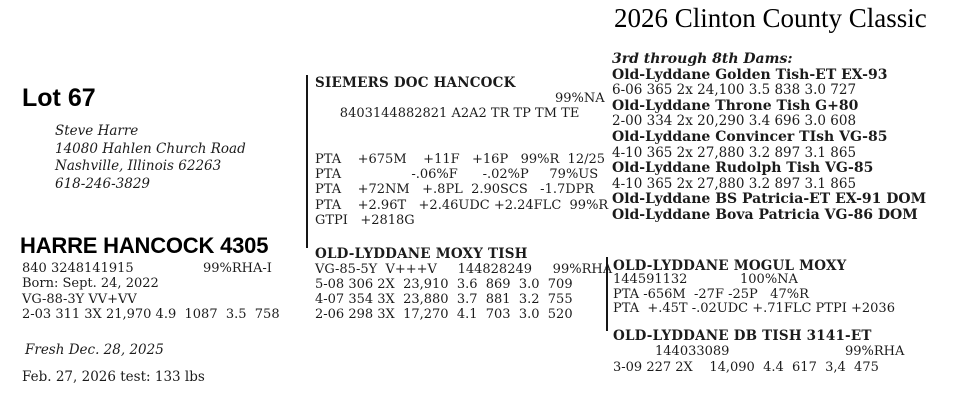  I want to click on third-dam-id: 144033089, so click(692, 352).